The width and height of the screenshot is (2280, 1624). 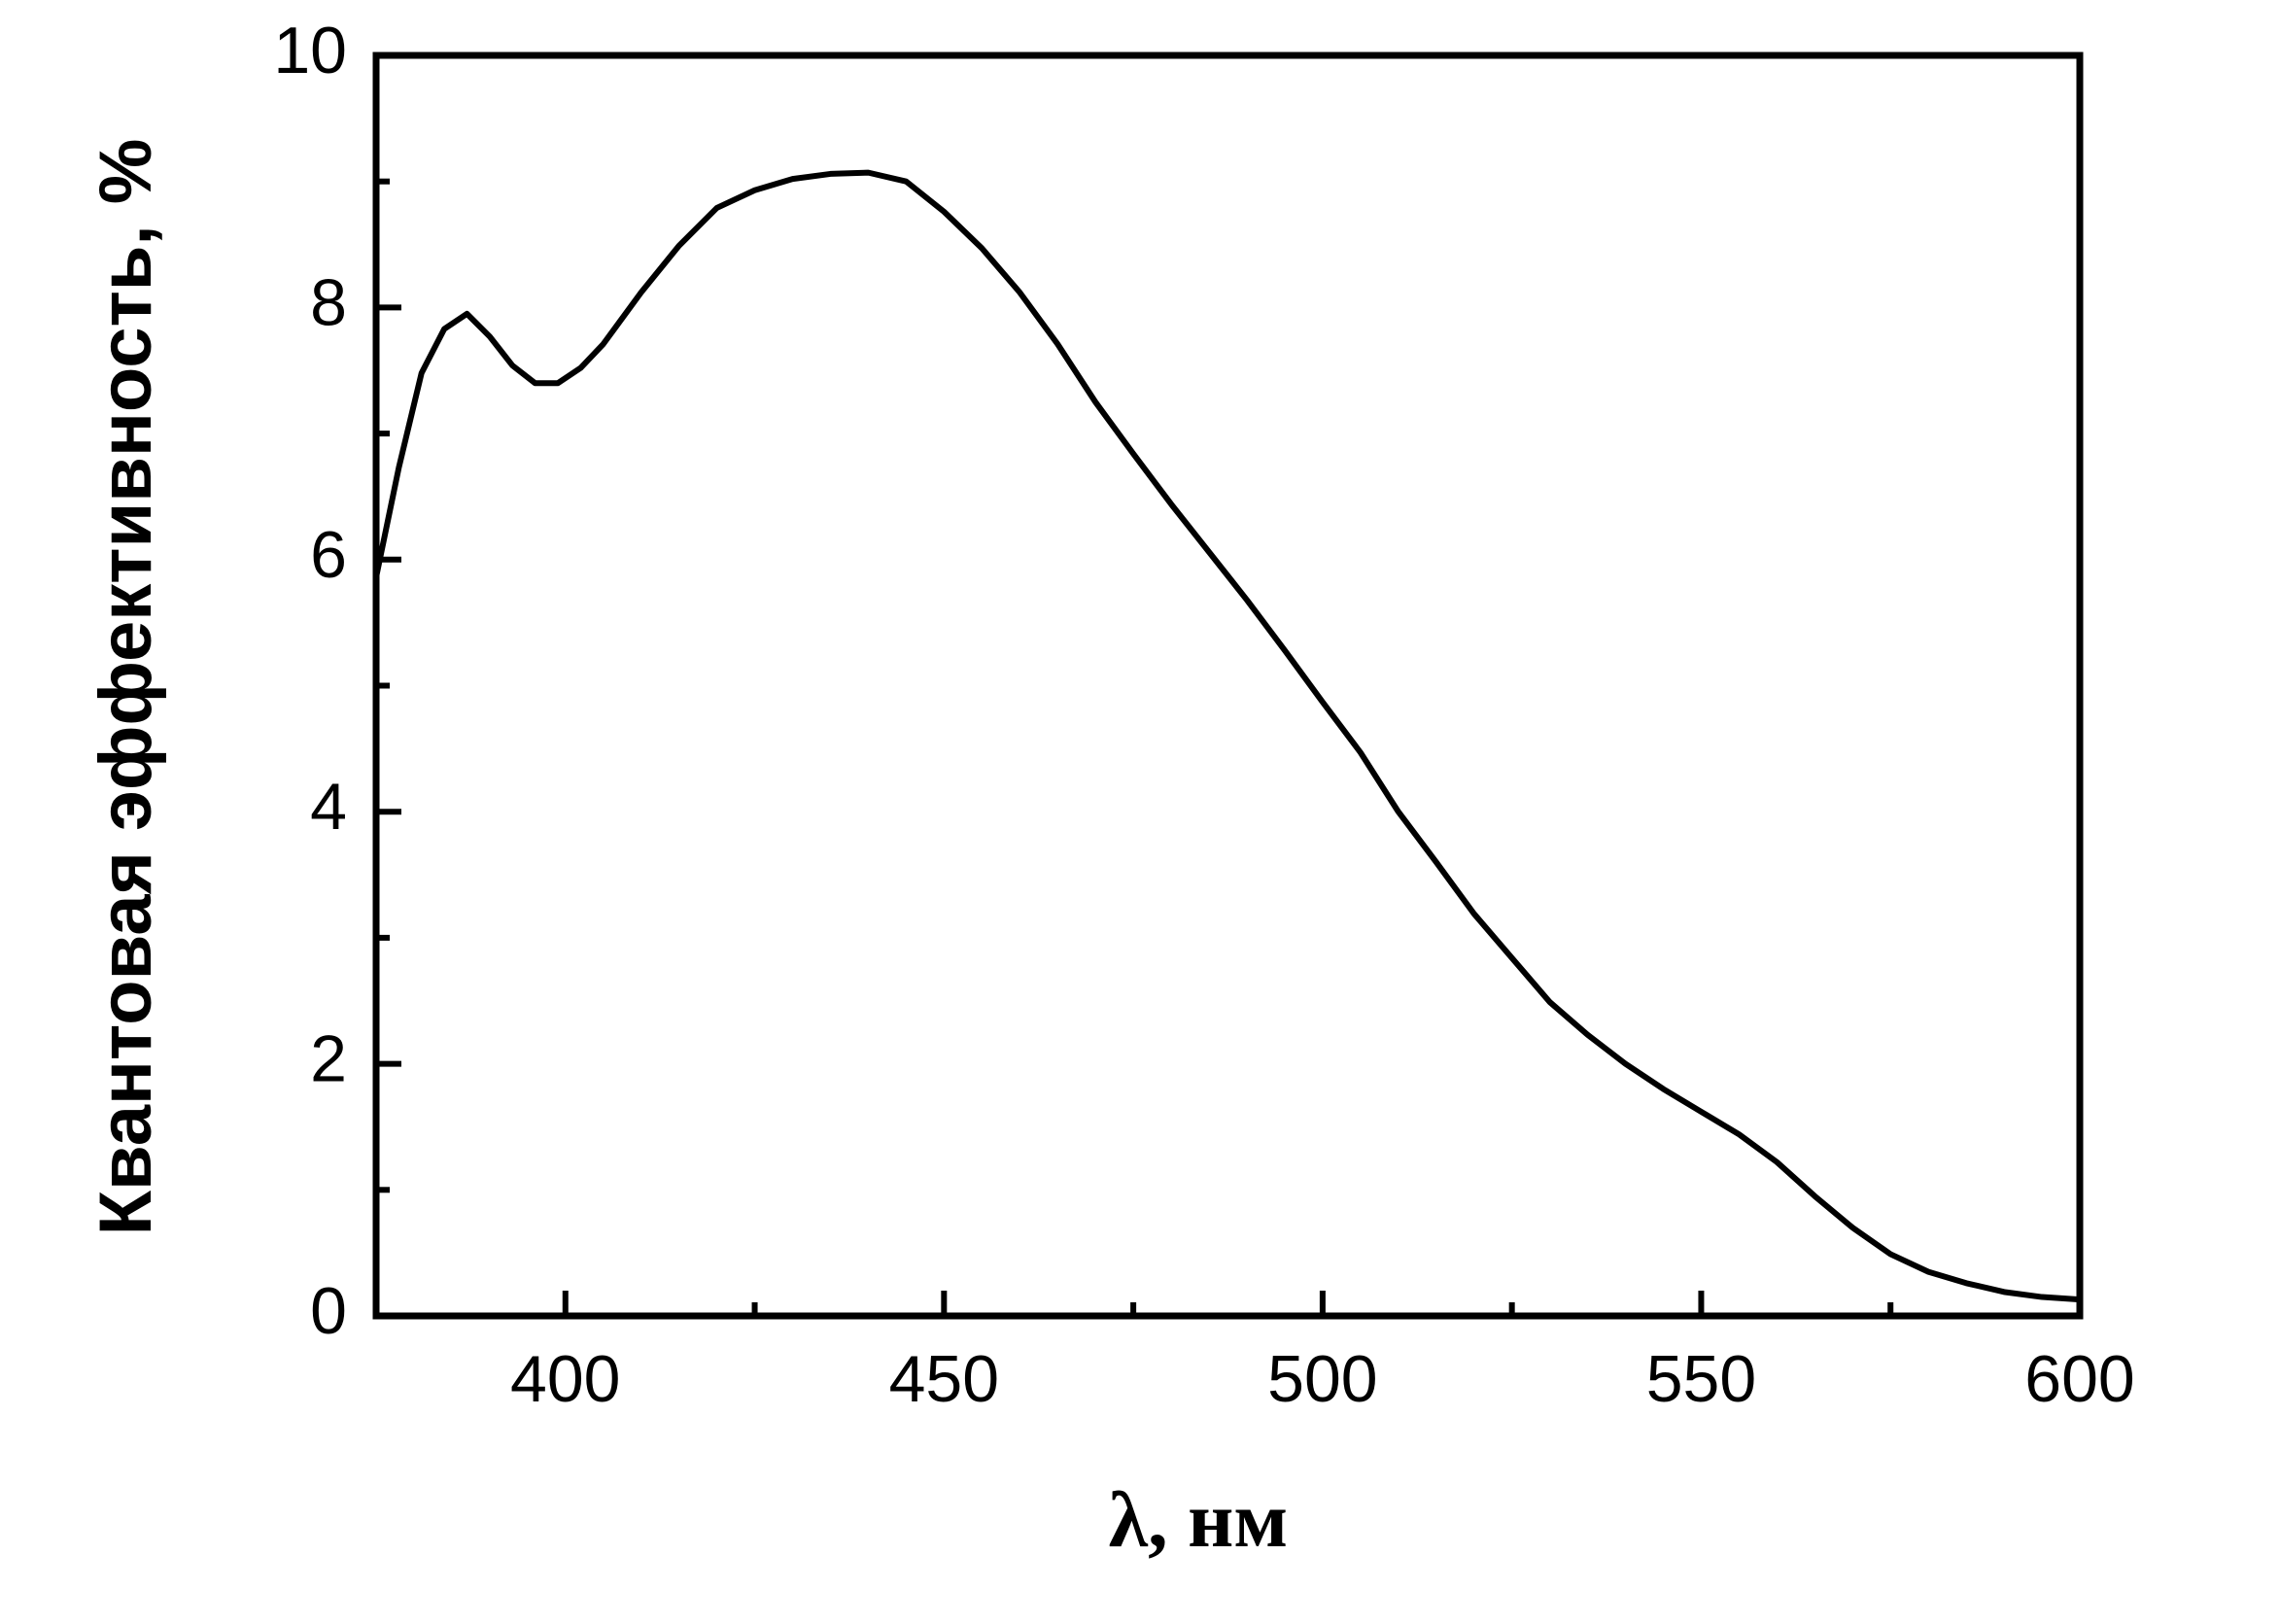 I want to click on x-tick-label: 550, so click(x=1701, y=1379).